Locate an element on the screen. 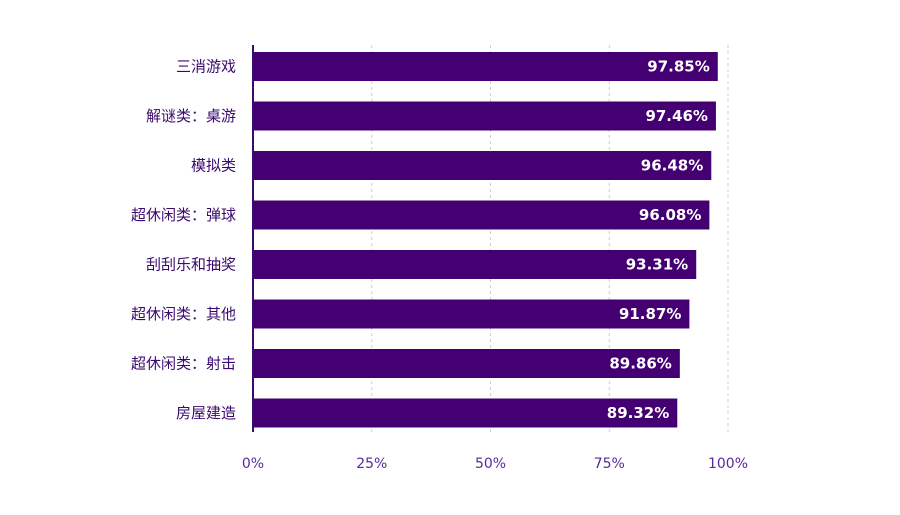 The height and width of the screenshot is (515, 900). bar-value-label: 97.46% is located at coordinates (676, 116).